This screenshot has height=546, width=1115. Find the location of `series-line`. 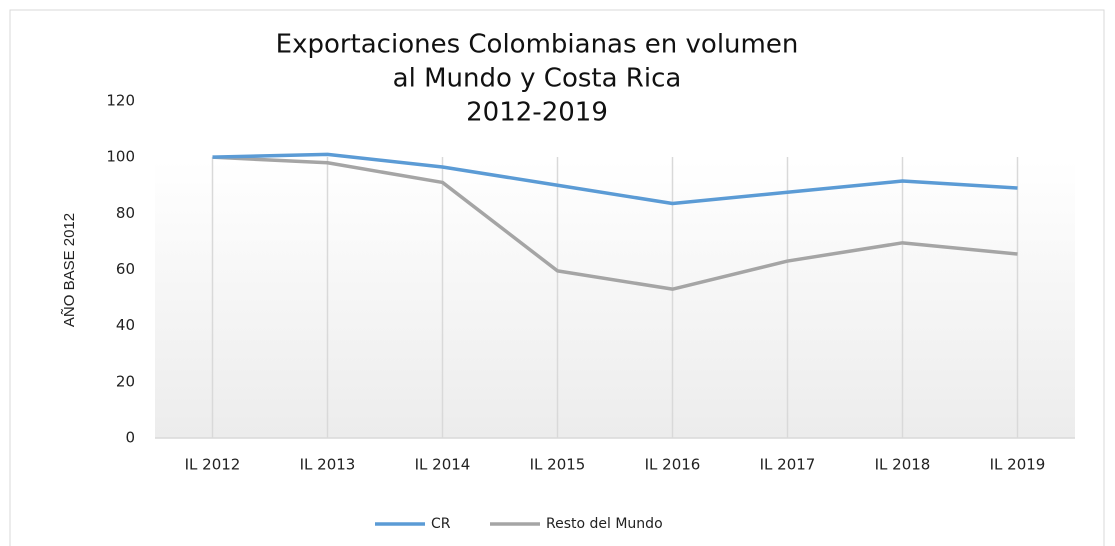

series-line is located at coordinates (615, 179).